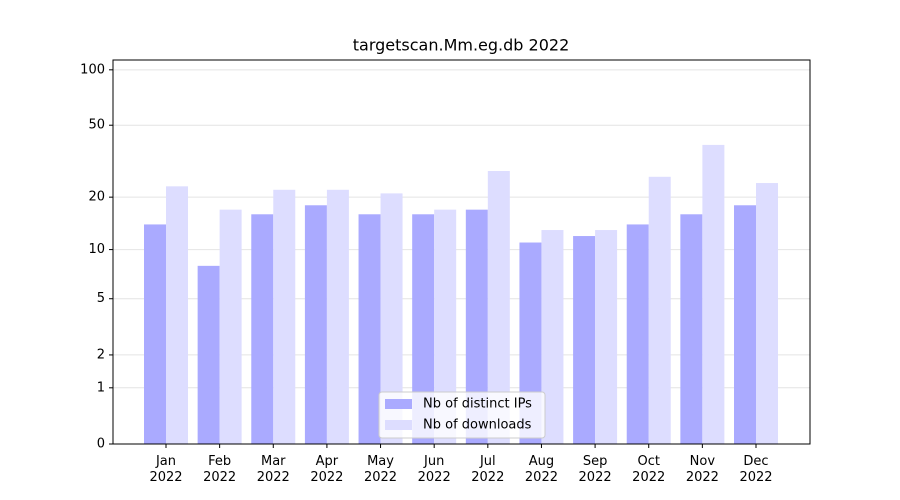 This screenshot has height=500, width=900. What do you see at coordinates (461, 45) in the screenshot?
I see `chart-title: targetscan.Mm.eg.db 2022` at bounding box center [461, 45].